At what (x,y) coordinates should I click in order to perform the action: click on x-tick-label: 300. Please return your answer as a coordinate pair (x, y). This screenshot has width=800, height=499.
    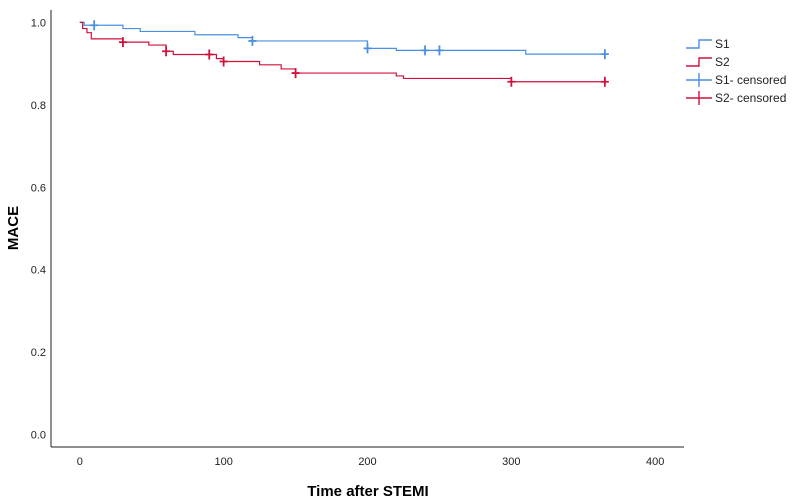
    Looking at the image, I should click on (511, 462).